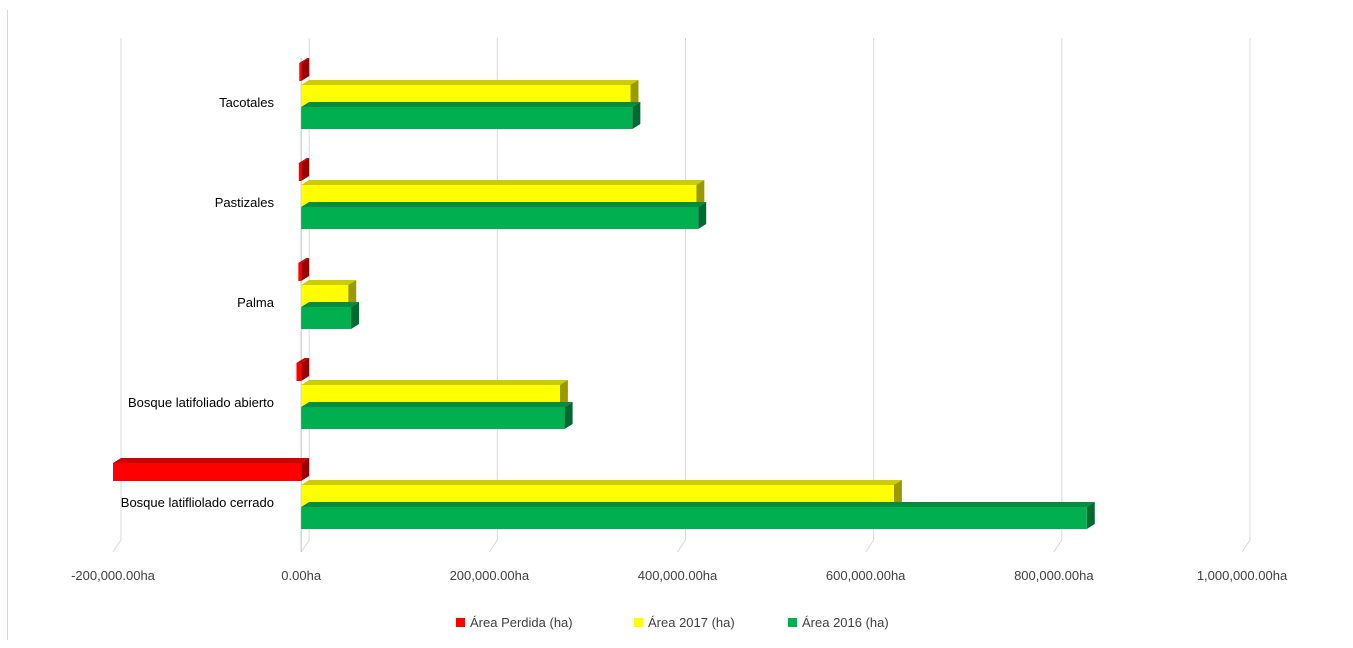 This screenshot has width=1353, height=648. Describe the element at coordinates (1054, 575) in the screenshot. I see `x-tick-label: 800,000.00ha` at that location.